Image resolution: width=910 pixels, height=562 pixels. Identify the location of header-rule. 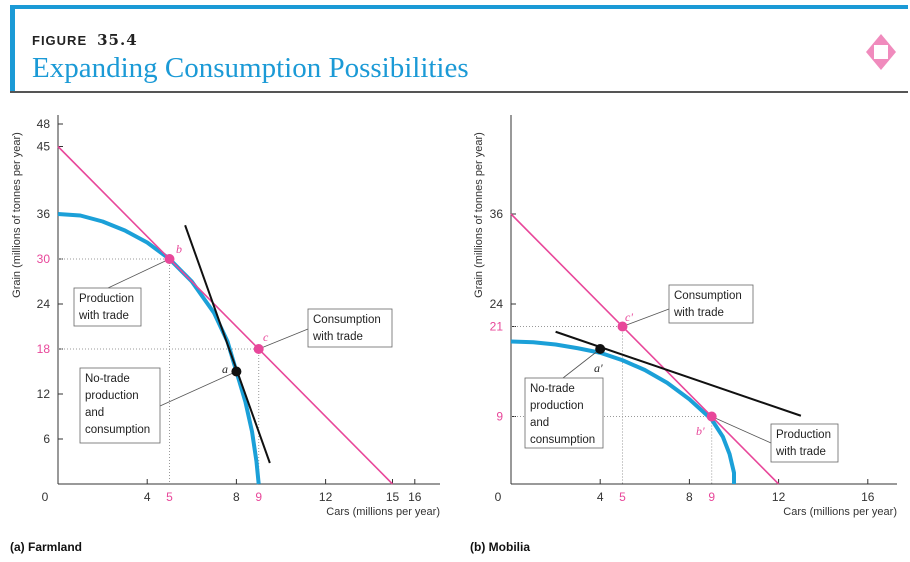
(459, 92).